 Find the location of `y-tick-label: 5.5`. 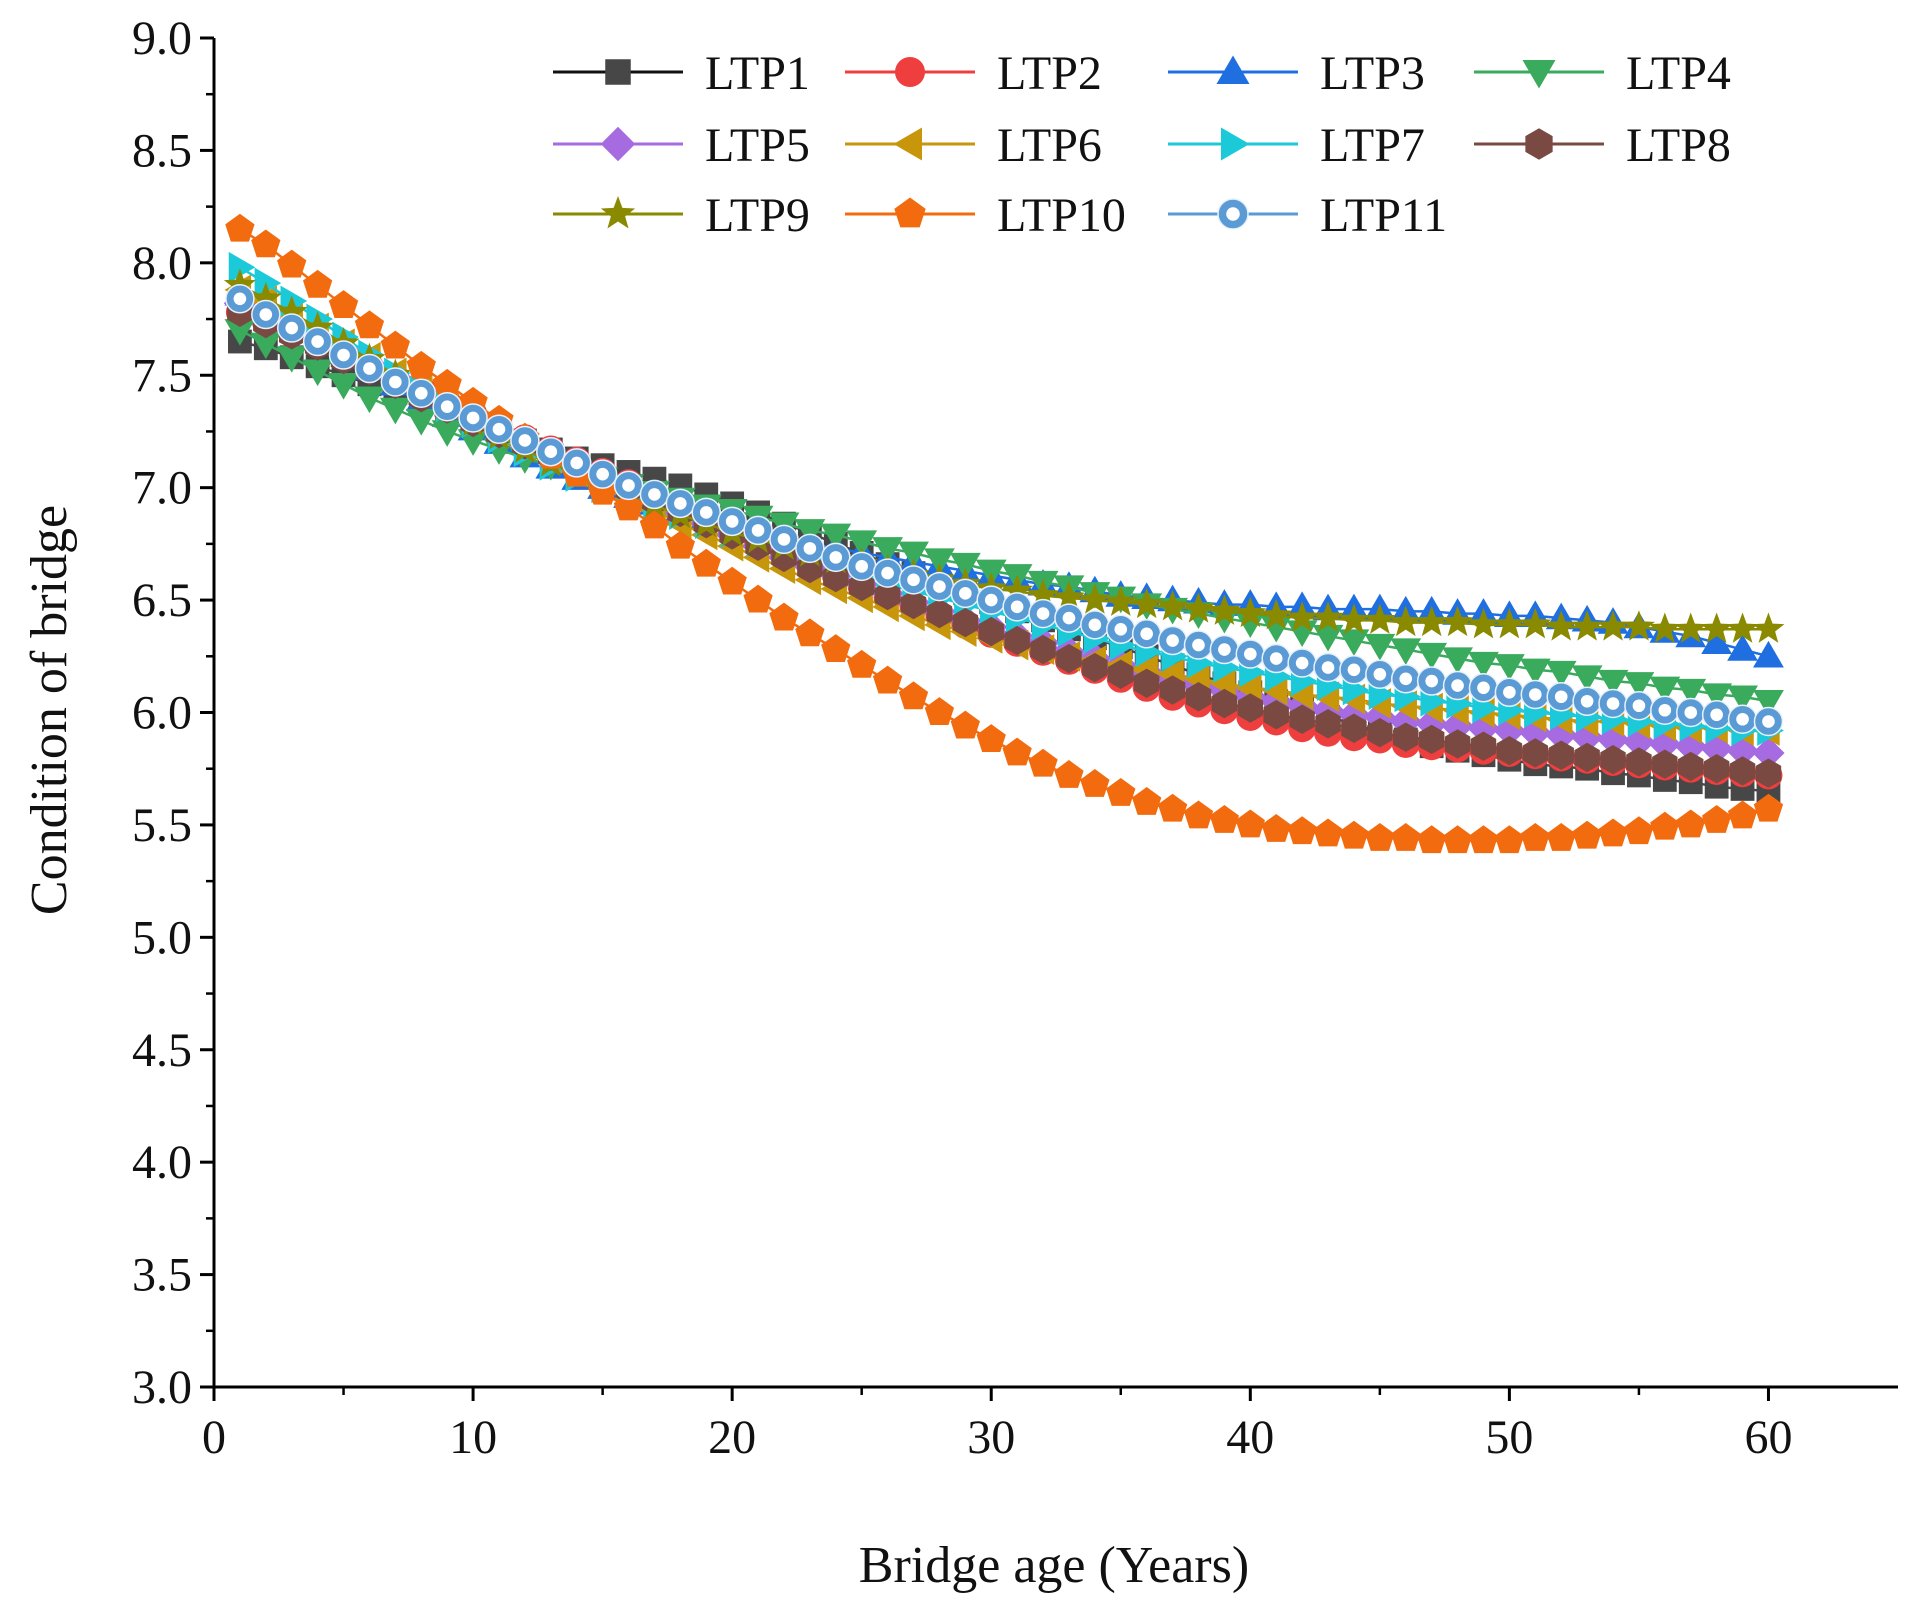

y-tick-label: 5.5 is located at coordinates (162, 825).